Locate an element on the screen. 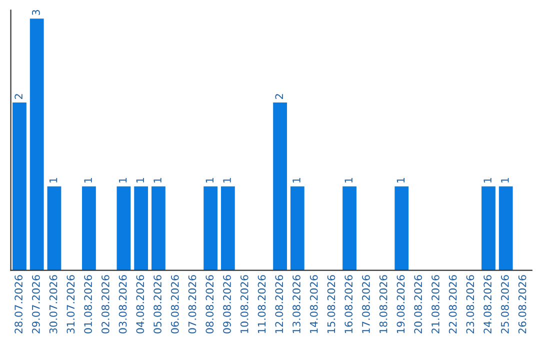 The image size is (540, 340). x-tick-label: 09.08.2026 is located at coordinates (227, 304).